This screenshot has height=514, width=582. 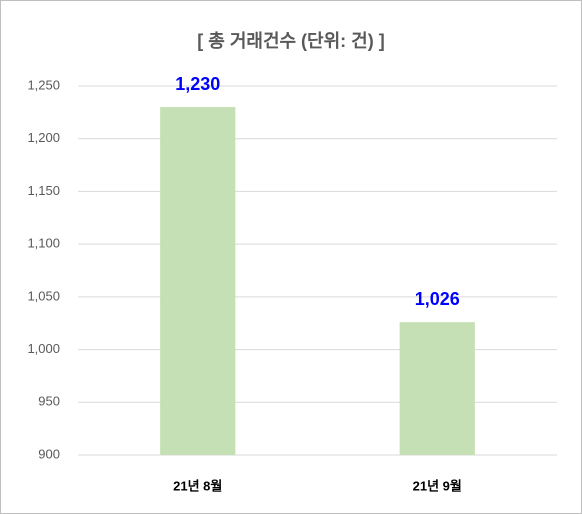 What do you see at coordinates (437, 485) in the screenshot?
I see `x-tick-label: 21년 9월` at bounding box center [437, 485].